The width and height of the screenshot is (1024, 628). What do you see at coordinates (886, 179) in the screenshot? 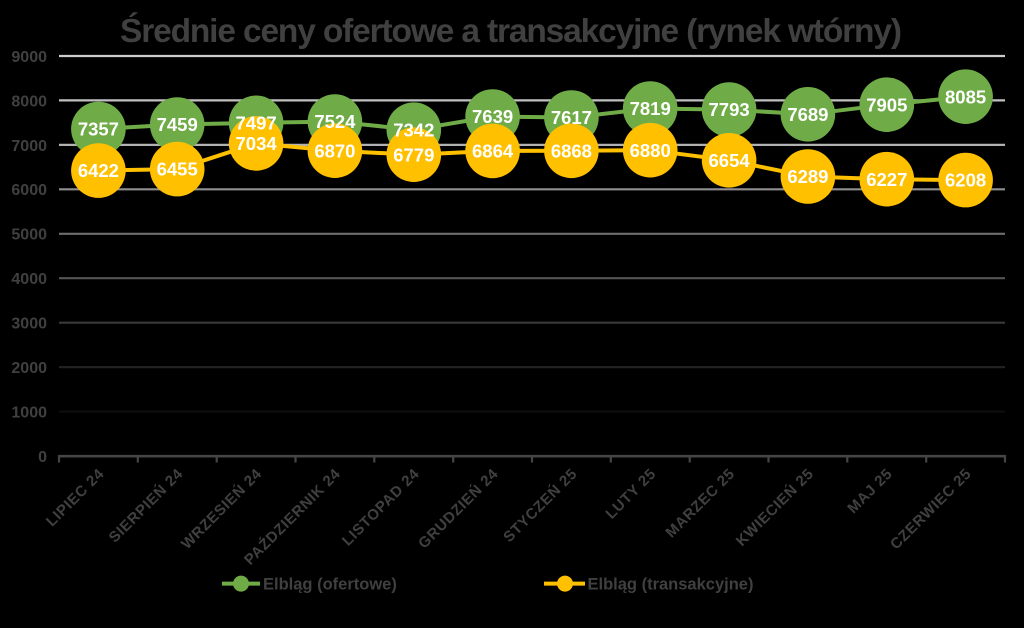
I see `svg-text: 6227` at bounding box center [886, 179].